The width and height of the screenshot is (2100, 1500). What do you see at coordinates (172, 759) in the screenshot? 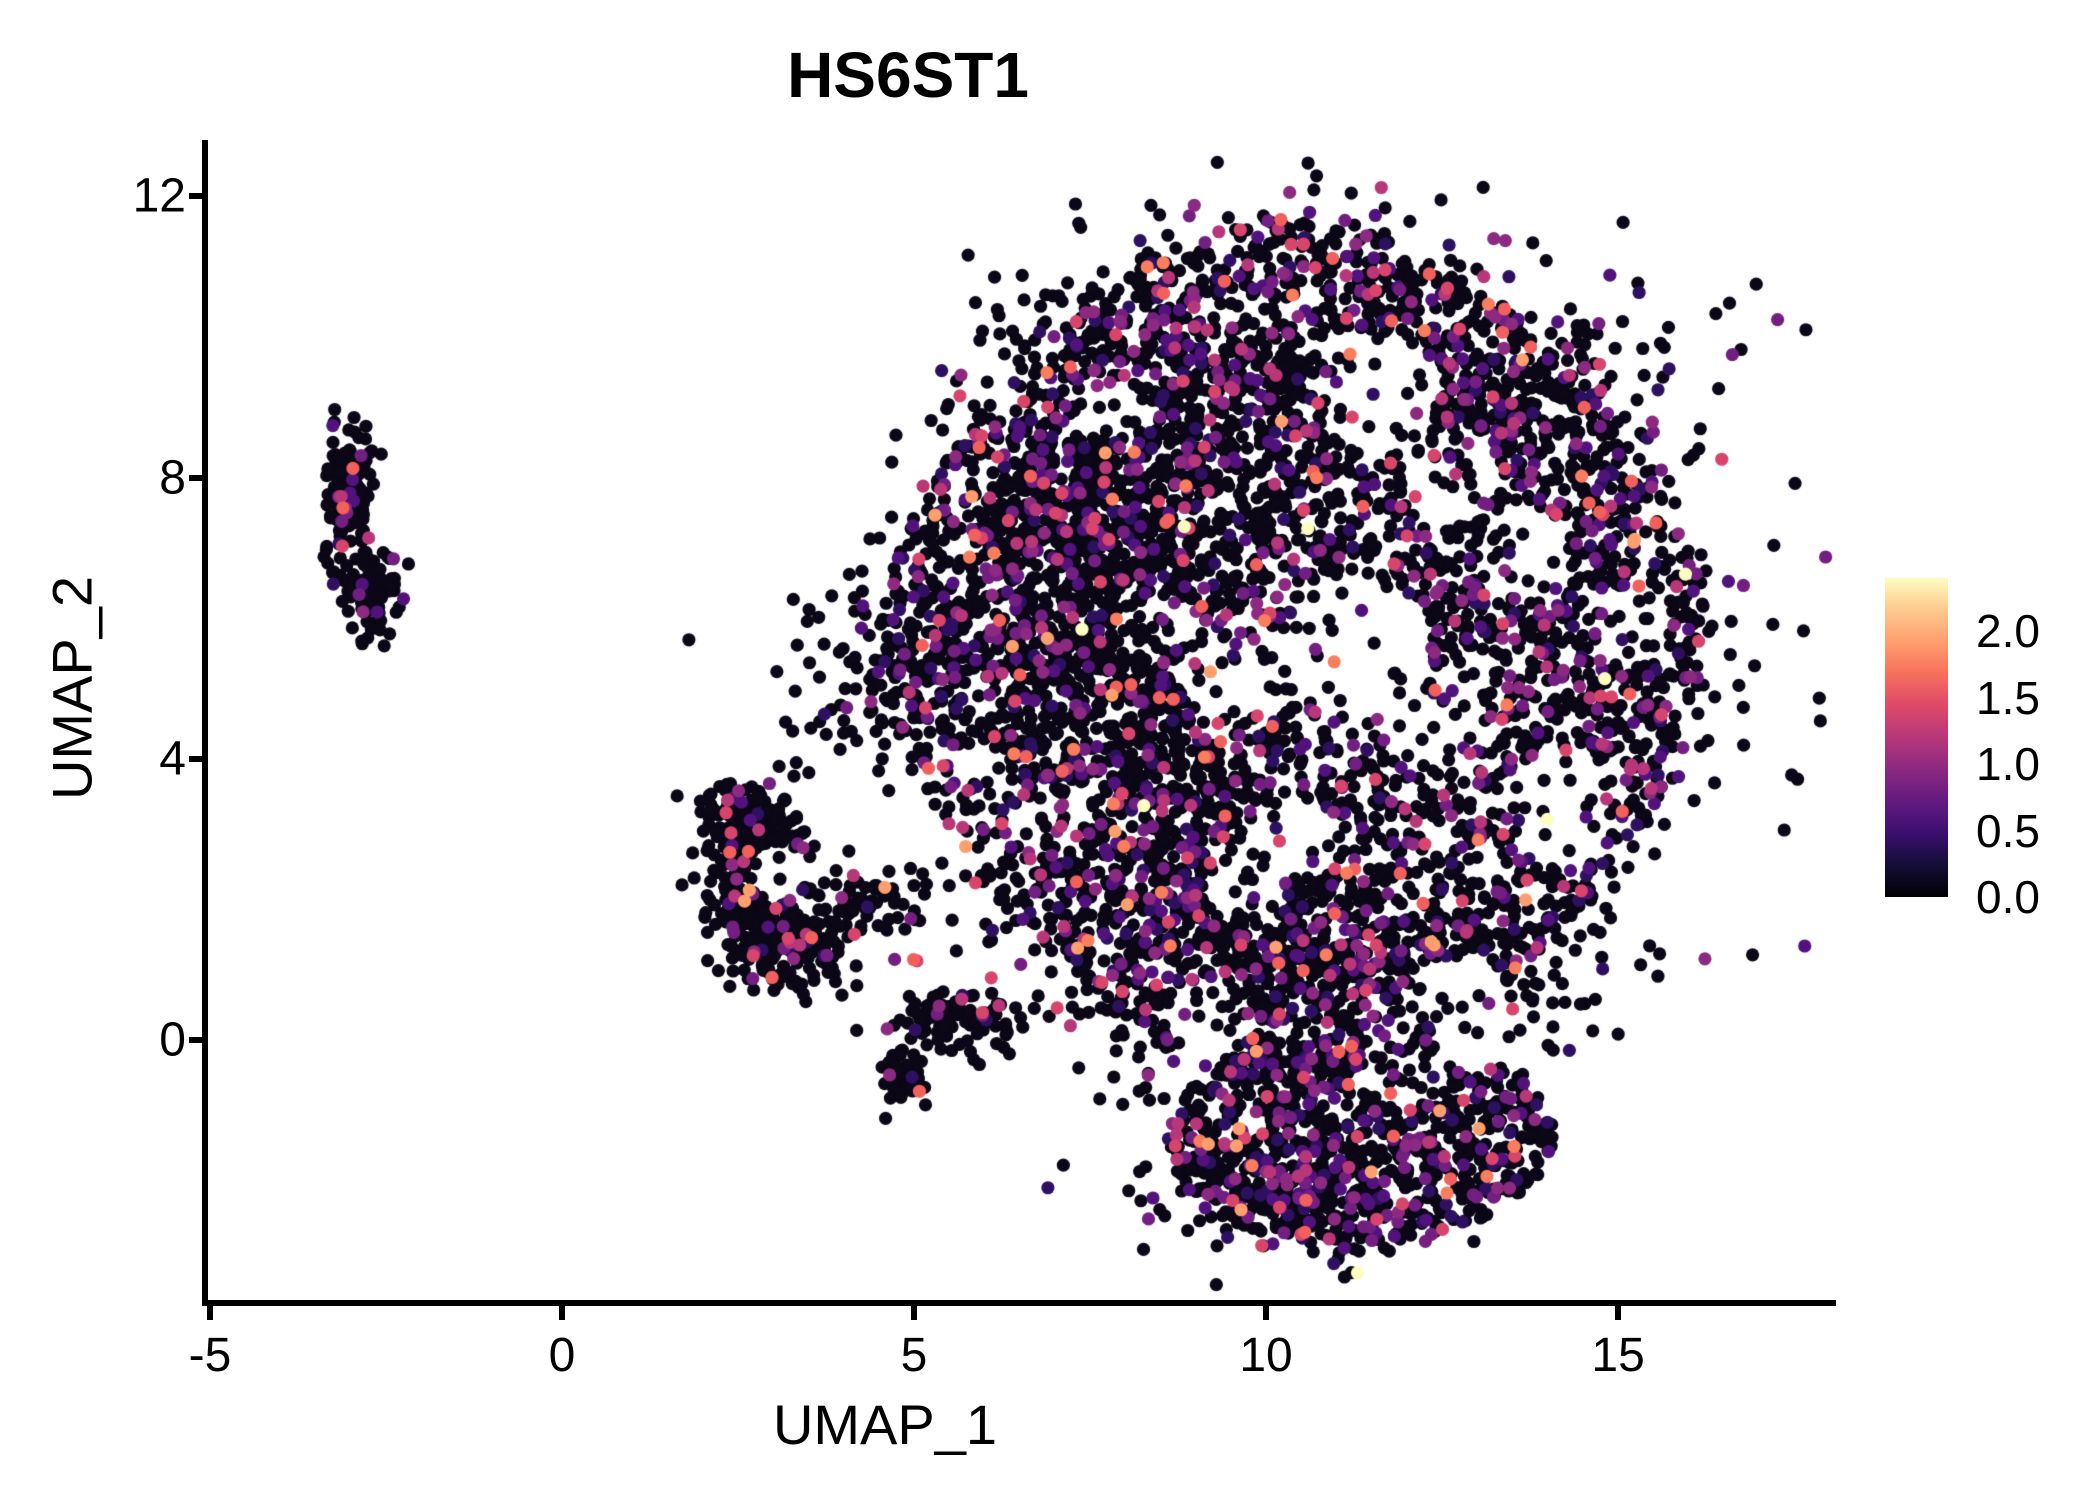
I see `y-tick-label: 4` at bounding box center [172, 759].